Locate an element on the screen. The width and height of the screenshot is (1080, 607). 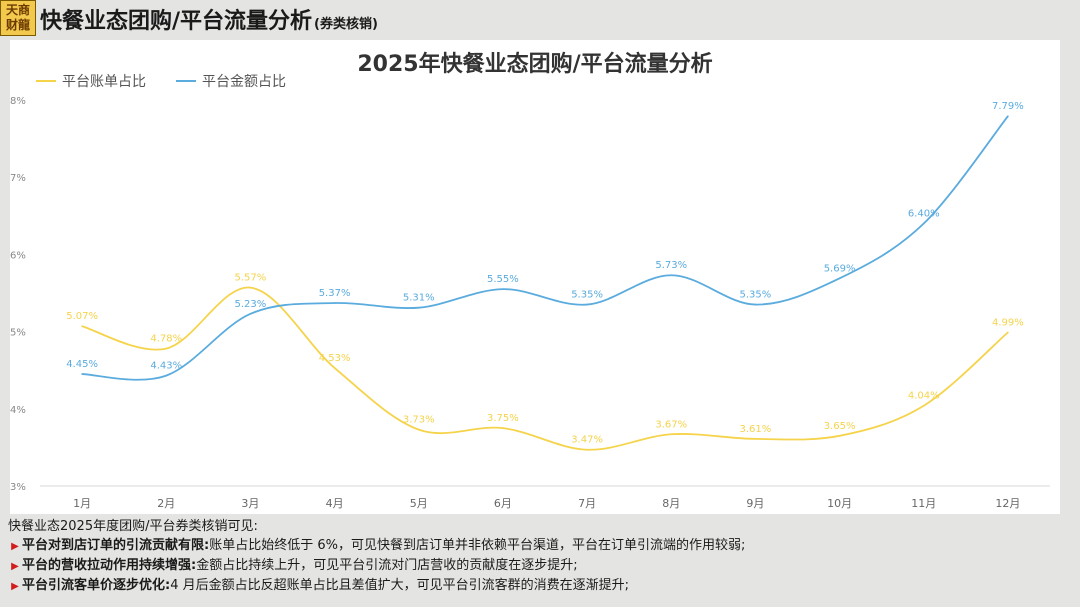
note-item-2-text: 金额占比持续上升，可见平台引流对门店营收的贡献度在逐步提升; is located at coordinates (387, 565).